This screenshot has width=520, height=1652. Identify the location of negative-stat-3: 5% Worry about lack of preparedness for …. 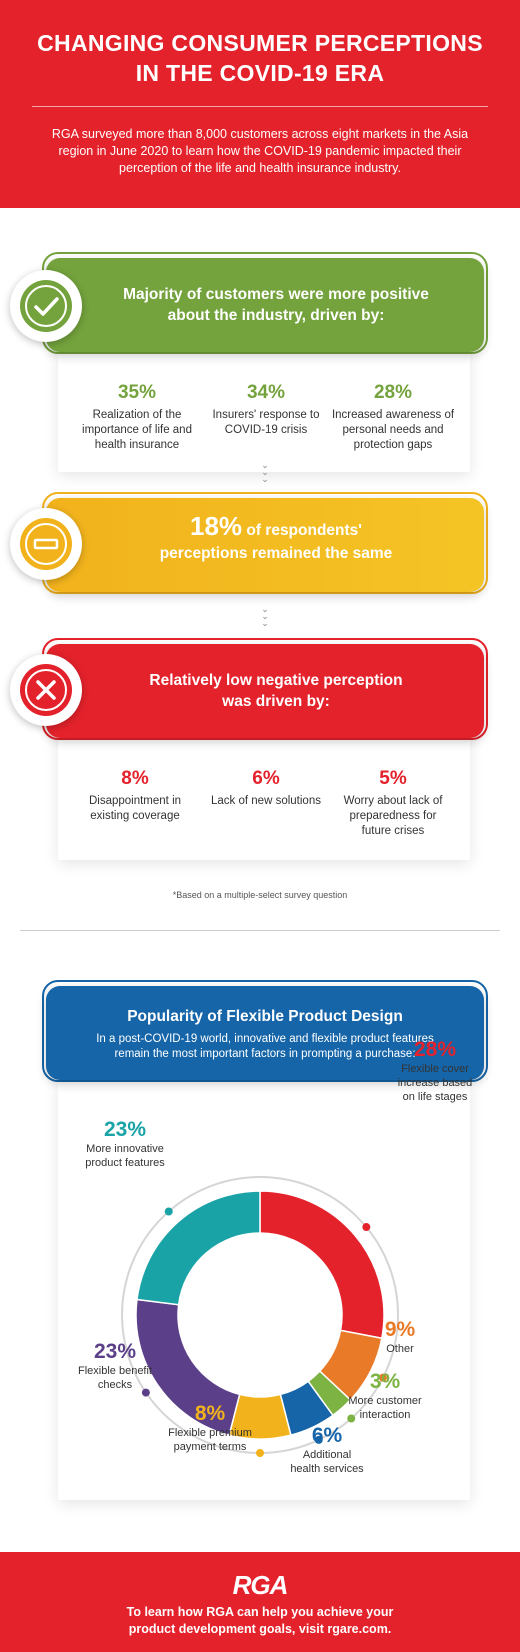
(393, 803).